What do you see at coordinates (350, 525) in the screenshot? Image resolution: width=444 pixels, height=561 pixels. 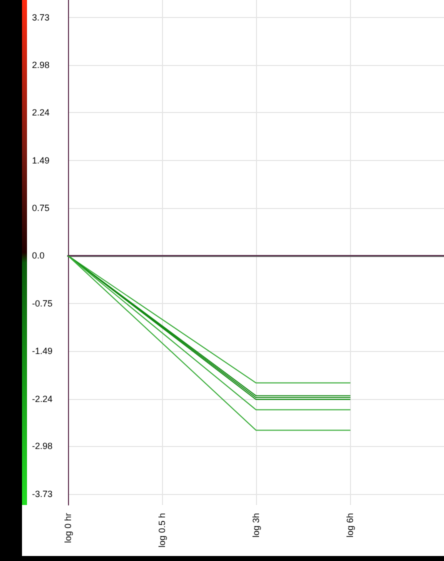 I see `x-tick-label: log 6h` at bounding box center [350, 525].